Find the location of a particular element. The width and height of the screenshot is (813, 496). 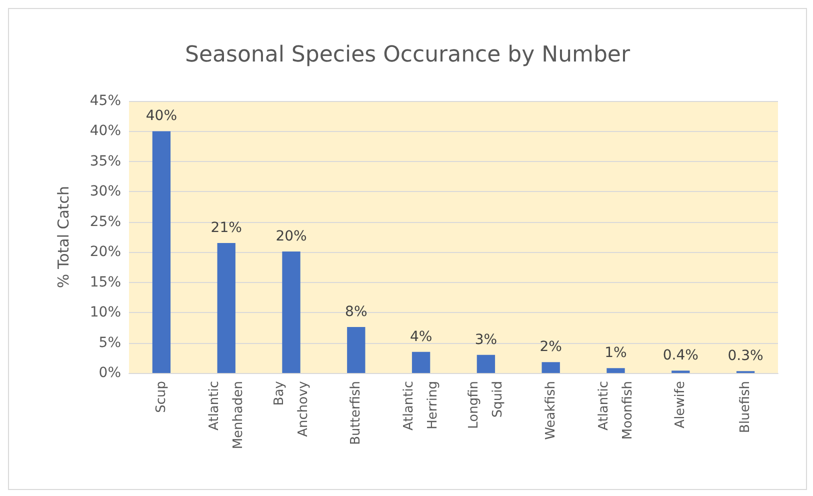

y-tick-label: 5% is located at coordinates (109, 342).